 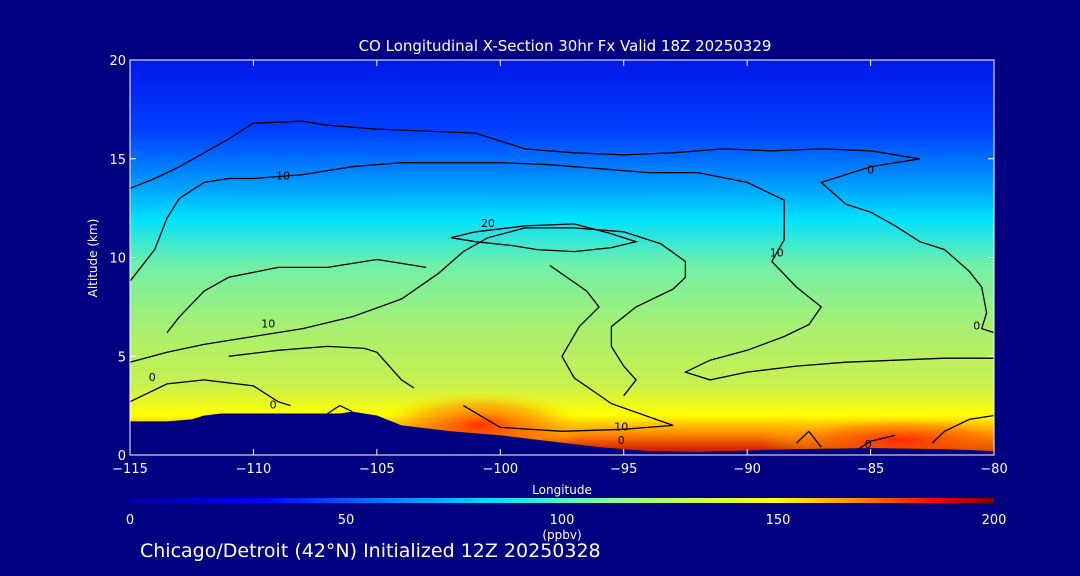 I want to click on x-tick-label-6: −85, so click(x=870, y=469).